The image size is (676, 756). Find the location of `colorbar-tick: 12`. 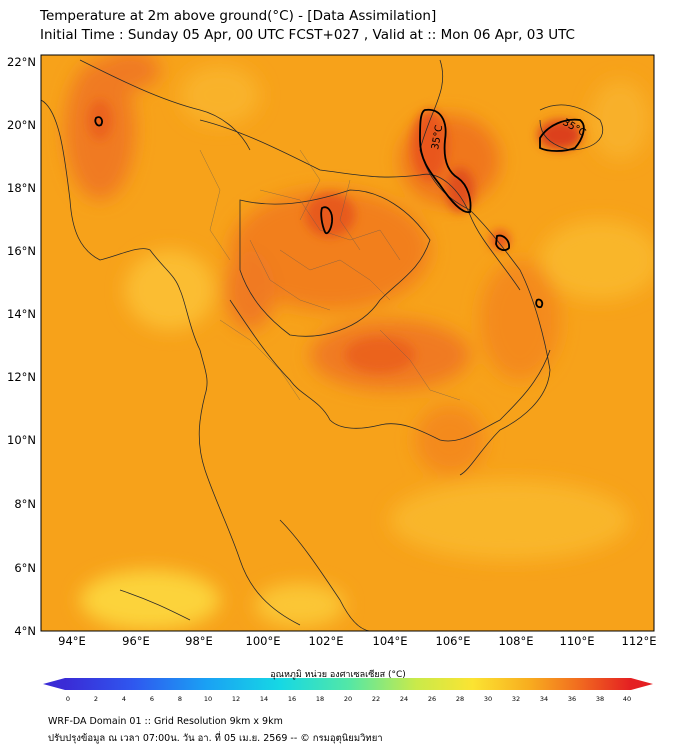

colorbar-tick: 12 is located at coordinates (236, 699).